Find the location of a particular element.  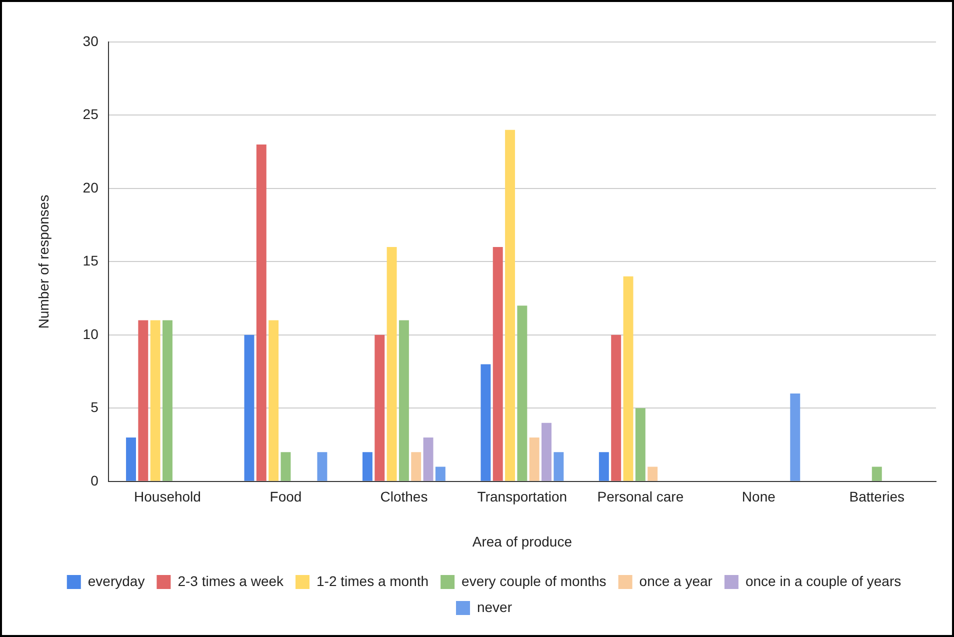

legend-label: 2-3 times a week is located at coordinates (231, 580).